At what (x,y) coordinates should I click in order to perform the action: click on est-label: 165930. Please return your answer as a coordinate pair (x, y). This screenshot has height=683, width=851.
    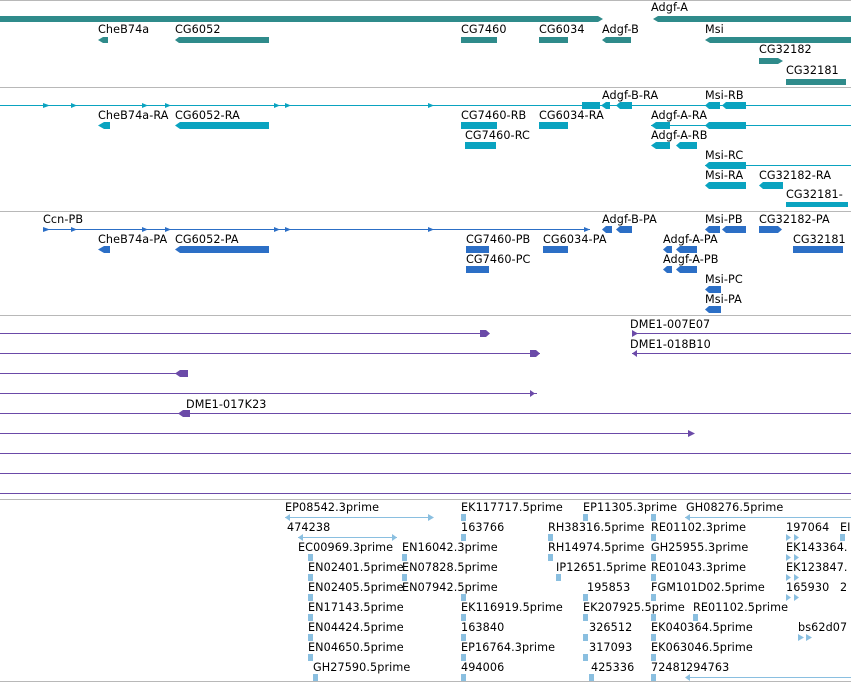
    Looking at the image, I should click on (808, 587).